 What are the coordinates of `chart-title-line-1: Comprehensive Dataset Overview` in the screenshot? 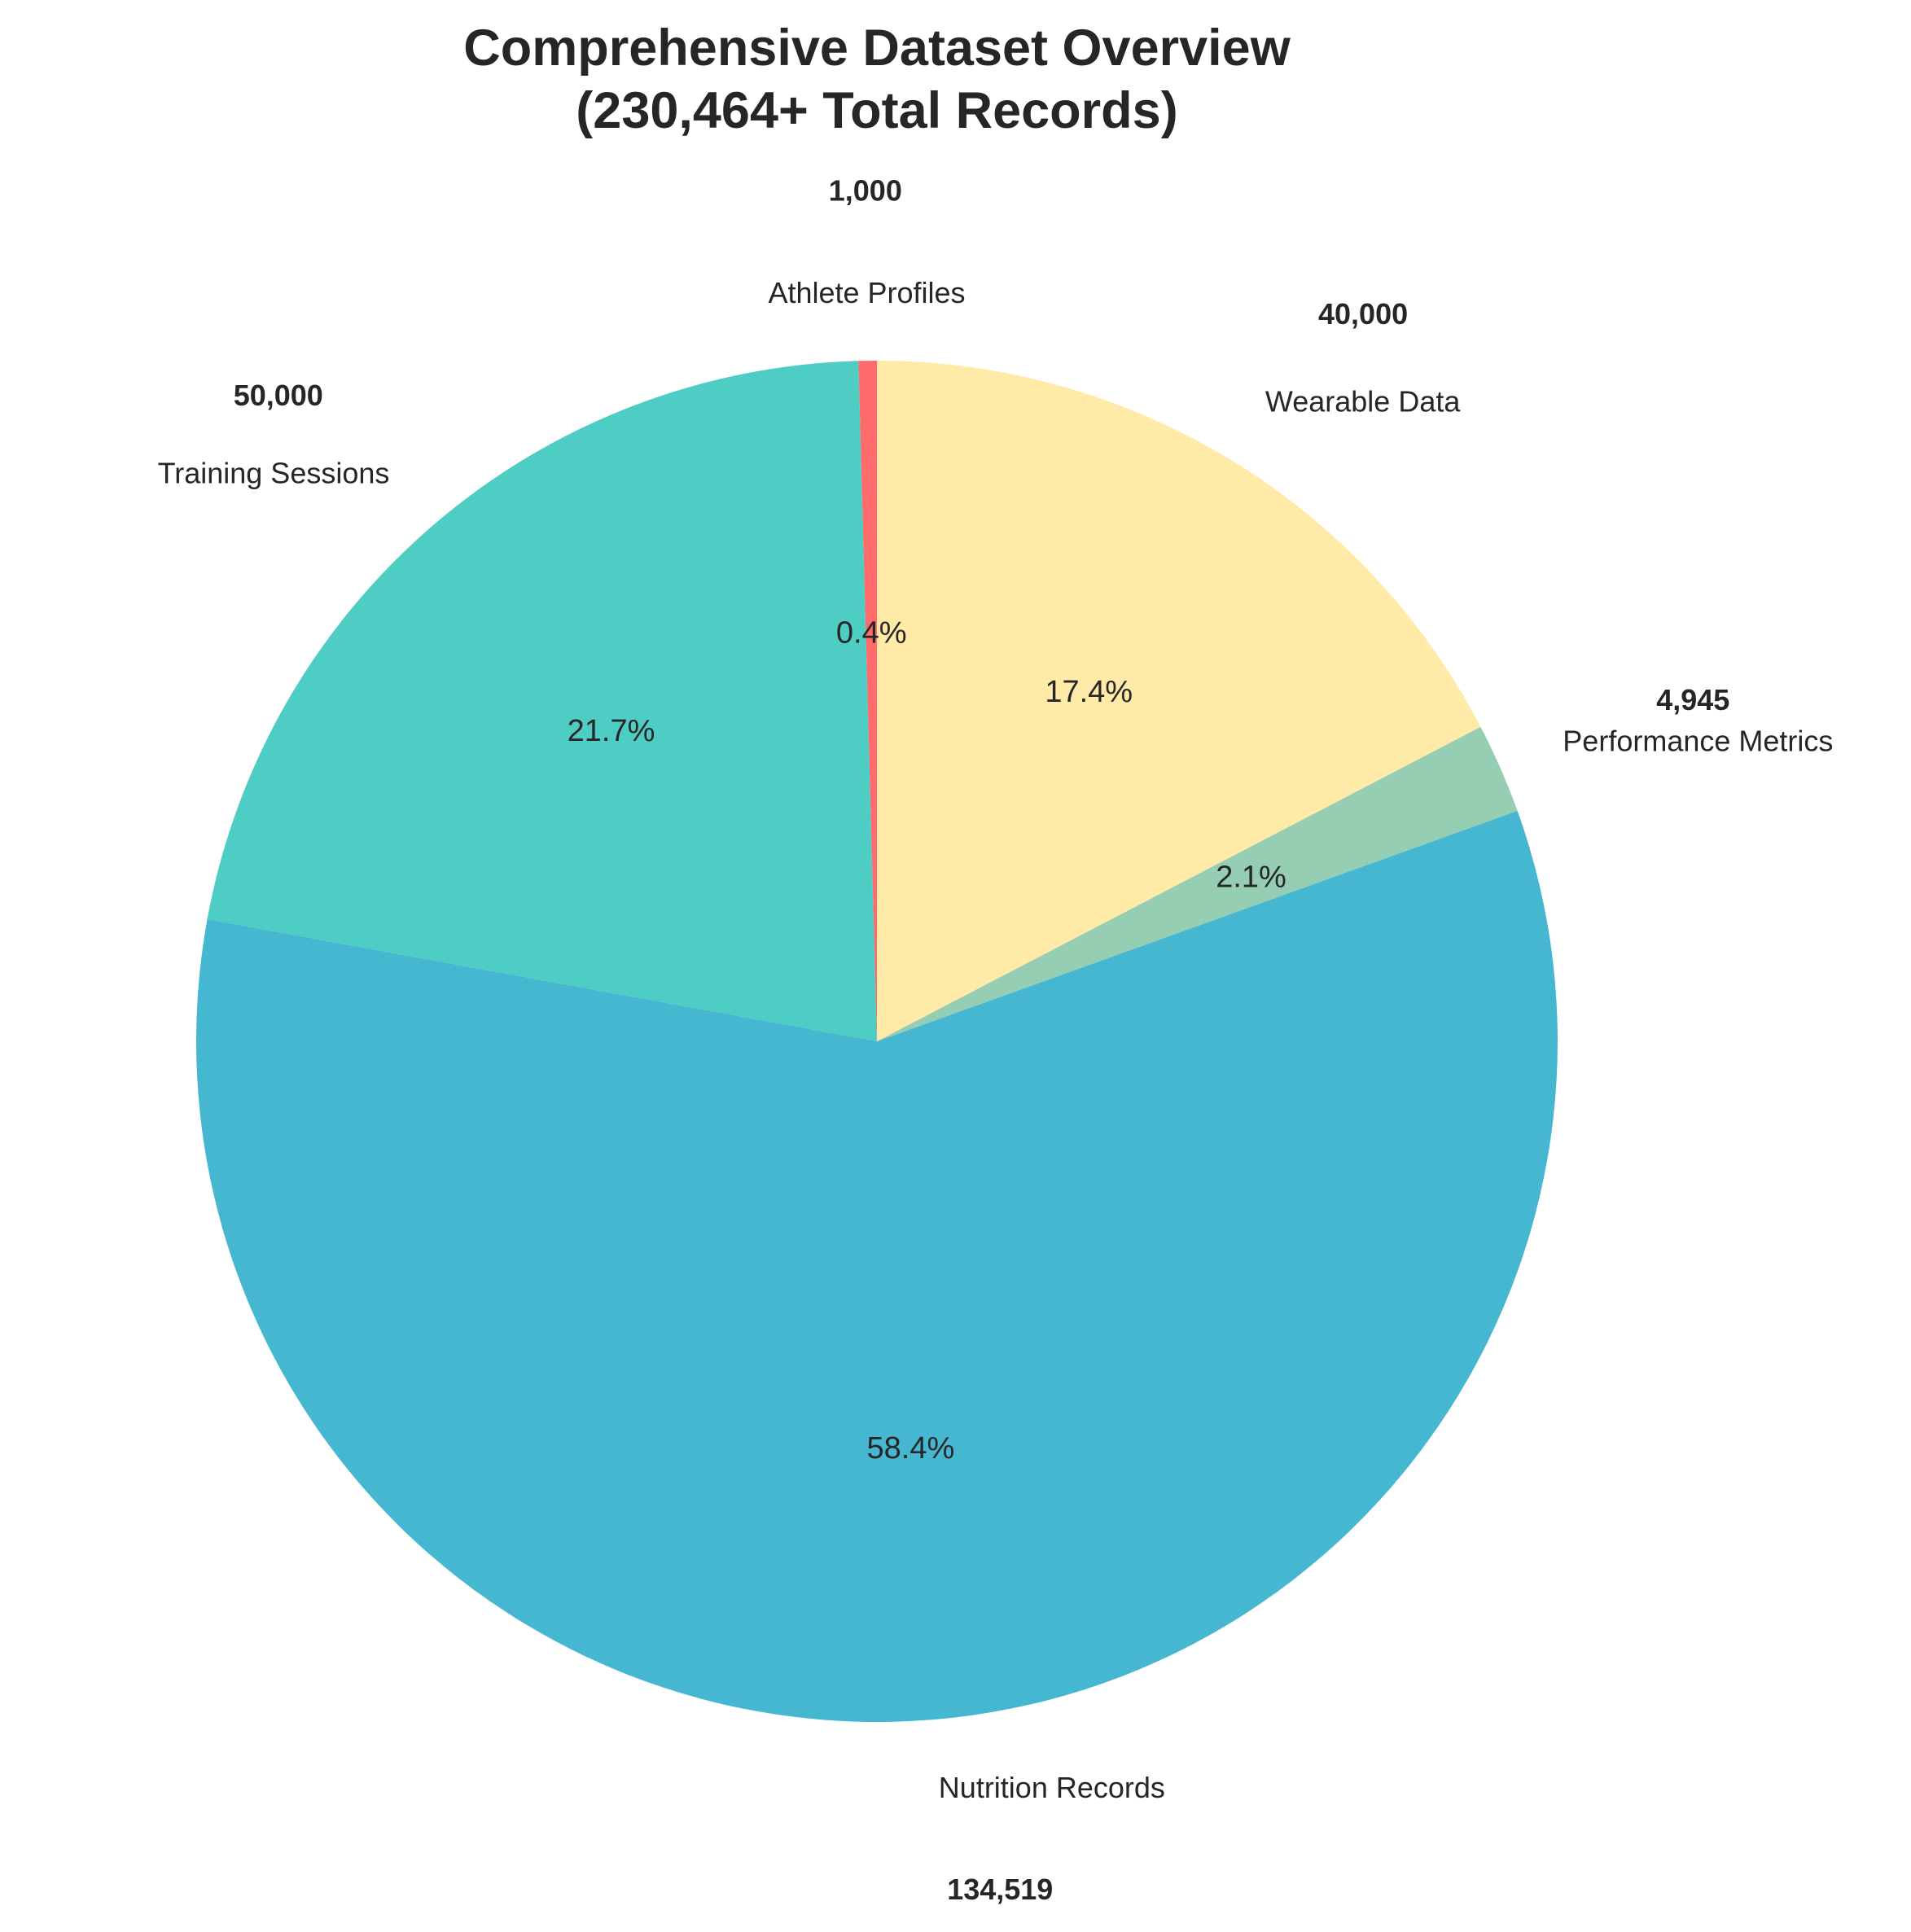 It's located at (877, 48).